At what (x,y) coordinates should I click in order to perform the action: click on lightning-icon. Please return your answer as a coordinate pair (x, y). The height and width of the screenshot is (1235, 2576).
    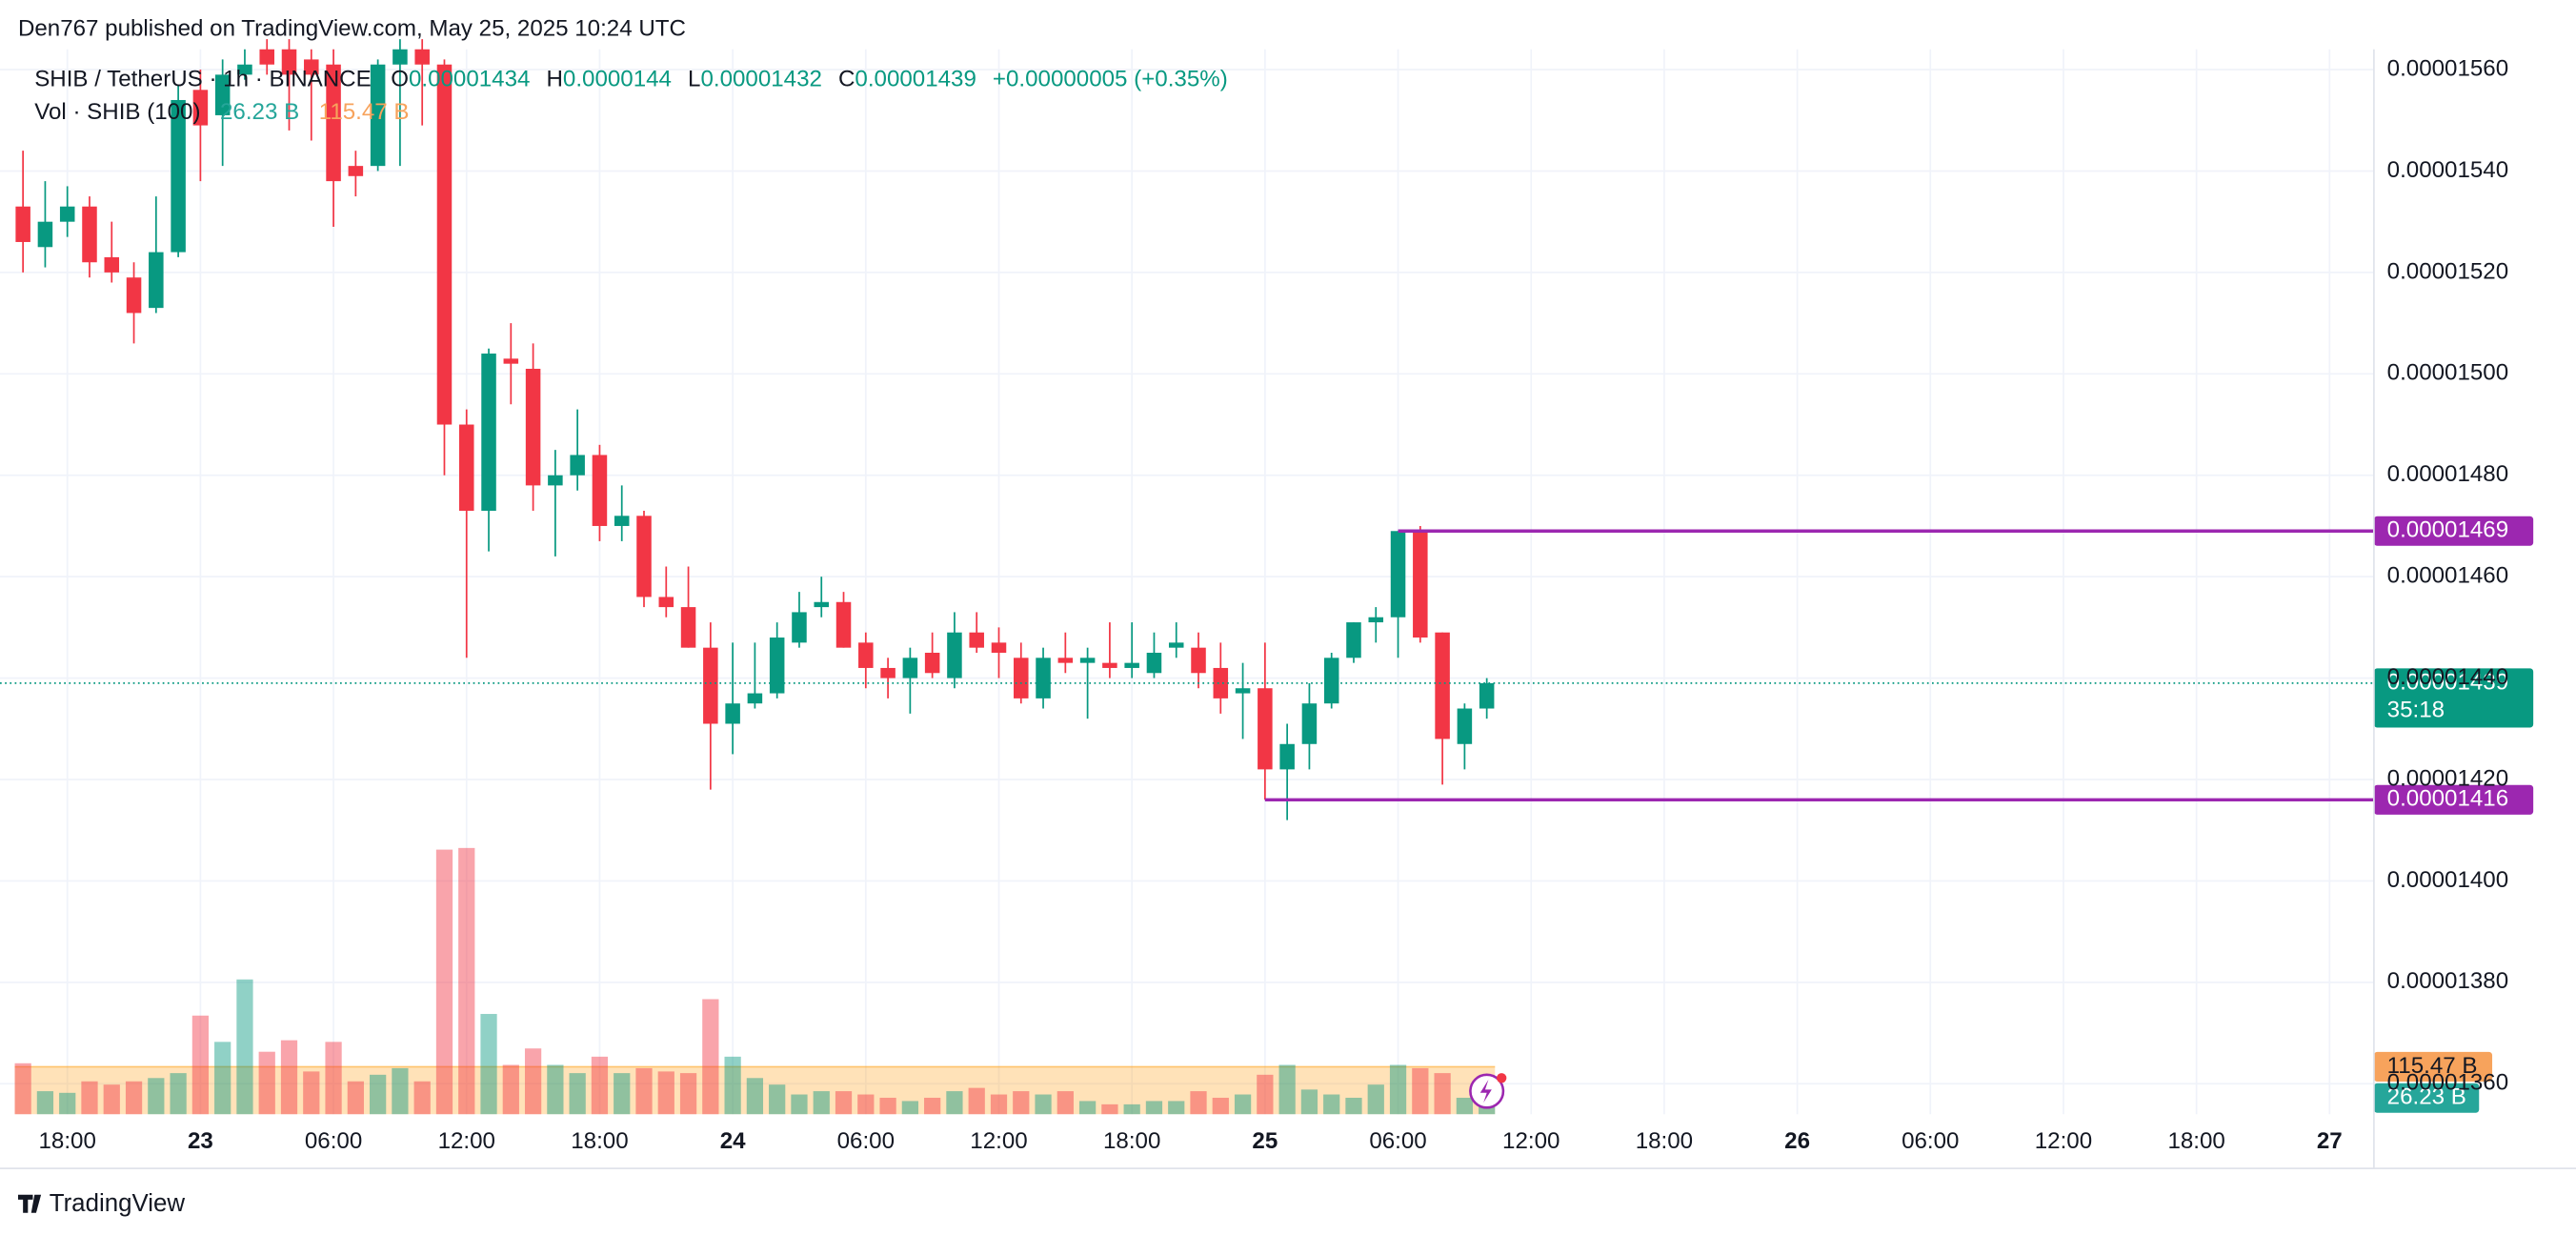
    Looking at the image, I should click on (1488, 1091).